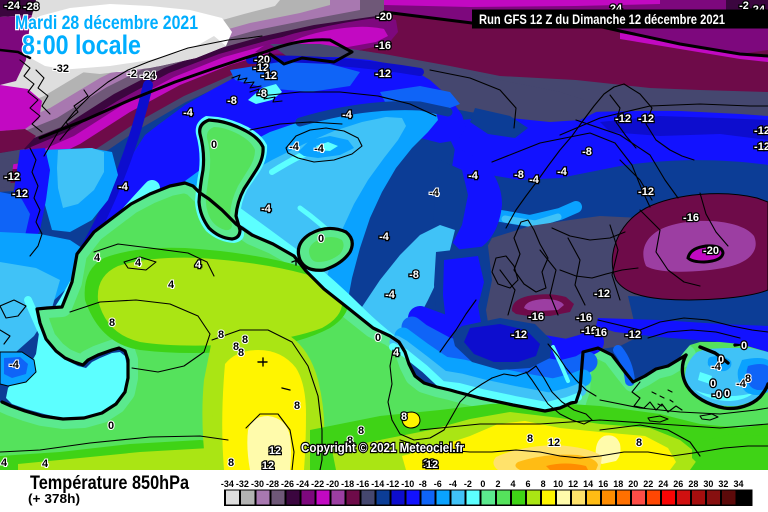 The width and height of the screenshot is (768, 512). Describe the element at coordinates (287, 484) in the screenshot. I see `svg-text: -26` at that location.